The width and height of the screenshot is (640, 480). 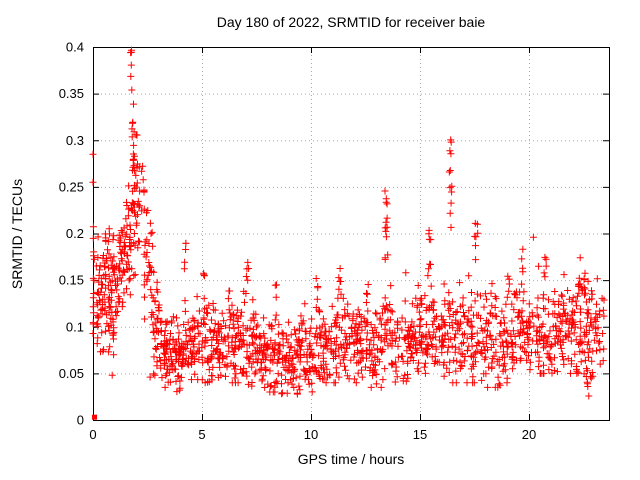 What do you see at coordinates (75, 233) in the screenshot?
I see `svg-text: 0.2` at bounding box center [75, 233].